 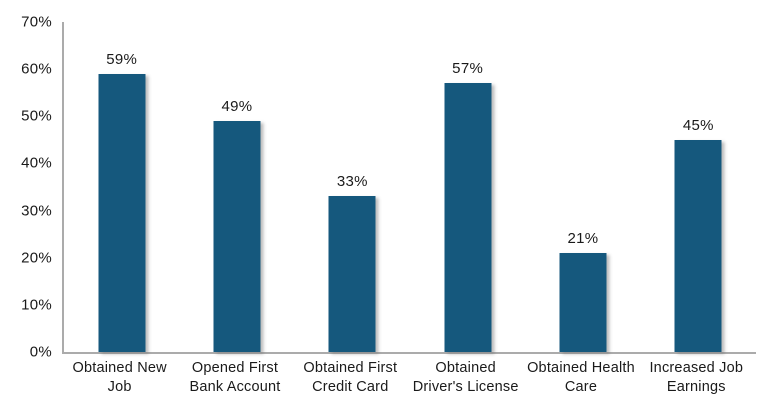 What do you see at coordinates (465, 377) in the screenshot?
I see `category-label: Obtained Driver's License` at bounding box center [465, 377].